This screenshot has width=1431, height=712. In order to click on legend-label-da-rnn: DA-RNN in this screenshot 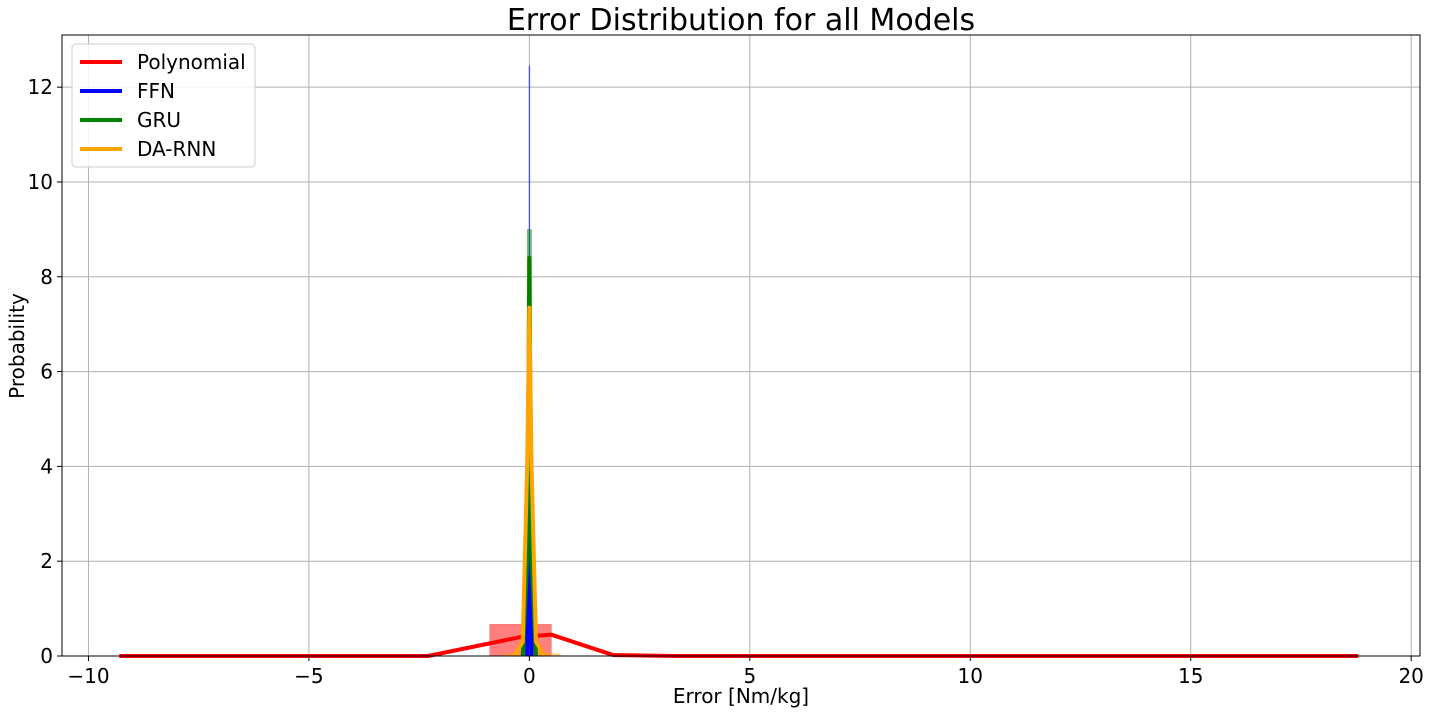, I will do `click(176, 149)`.